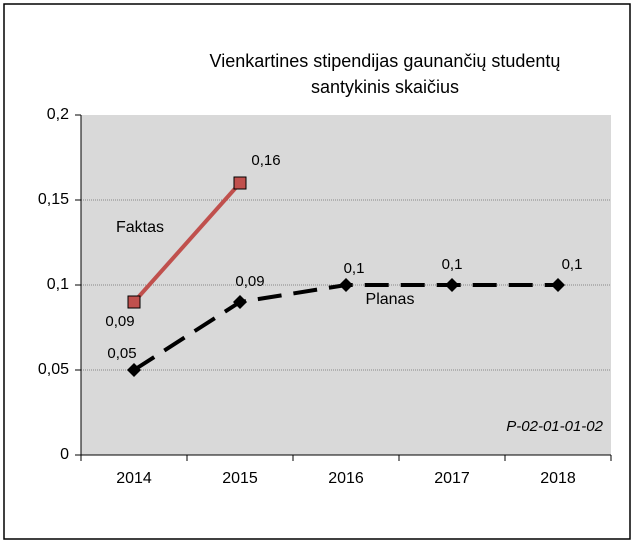  Describe the element at coordinates (140, 227) in the screenshot. I see `series-name: Faktas` at that location.